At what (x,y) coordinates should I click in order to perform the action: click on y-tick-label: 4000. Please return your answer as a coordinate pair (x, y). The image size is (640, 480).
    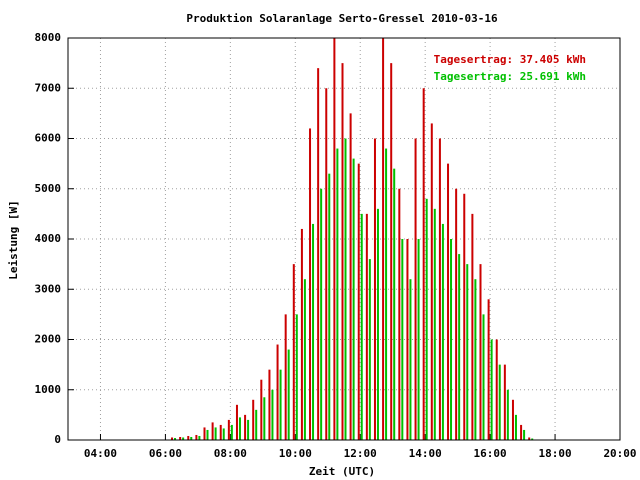
    Looking at the image, I should click on (48, 238).